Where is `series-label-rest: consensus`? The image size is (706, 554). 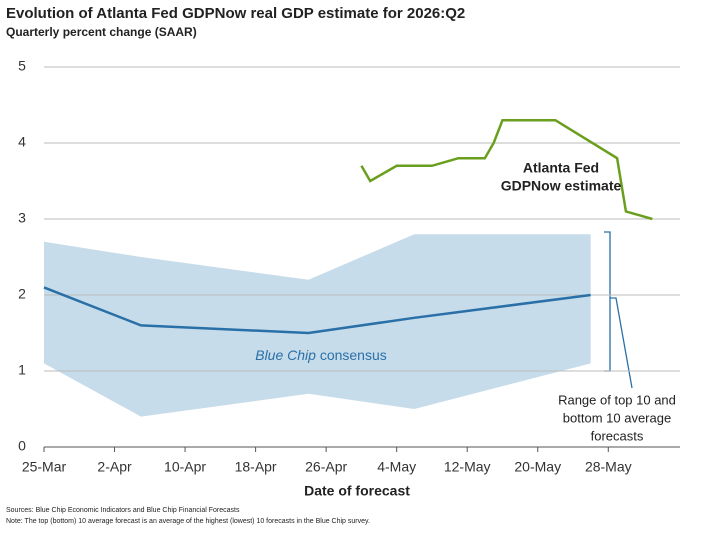 series-label-rest: consensus is located at coordinates (351, 355).